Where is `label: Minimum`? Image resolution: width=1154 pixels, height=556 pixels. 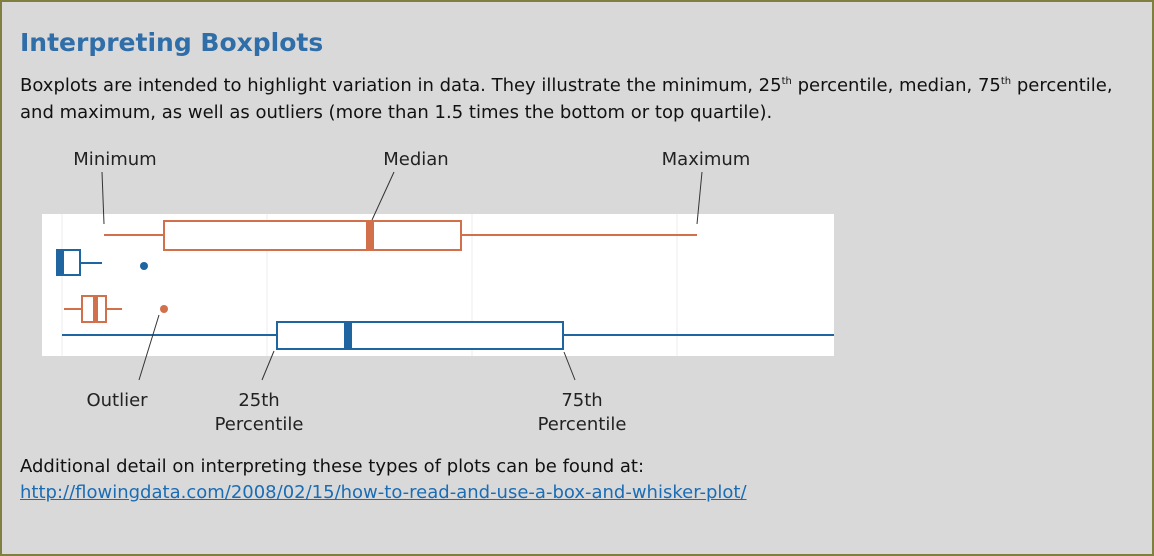 label: Minimum is located at coordinates (114, 159).